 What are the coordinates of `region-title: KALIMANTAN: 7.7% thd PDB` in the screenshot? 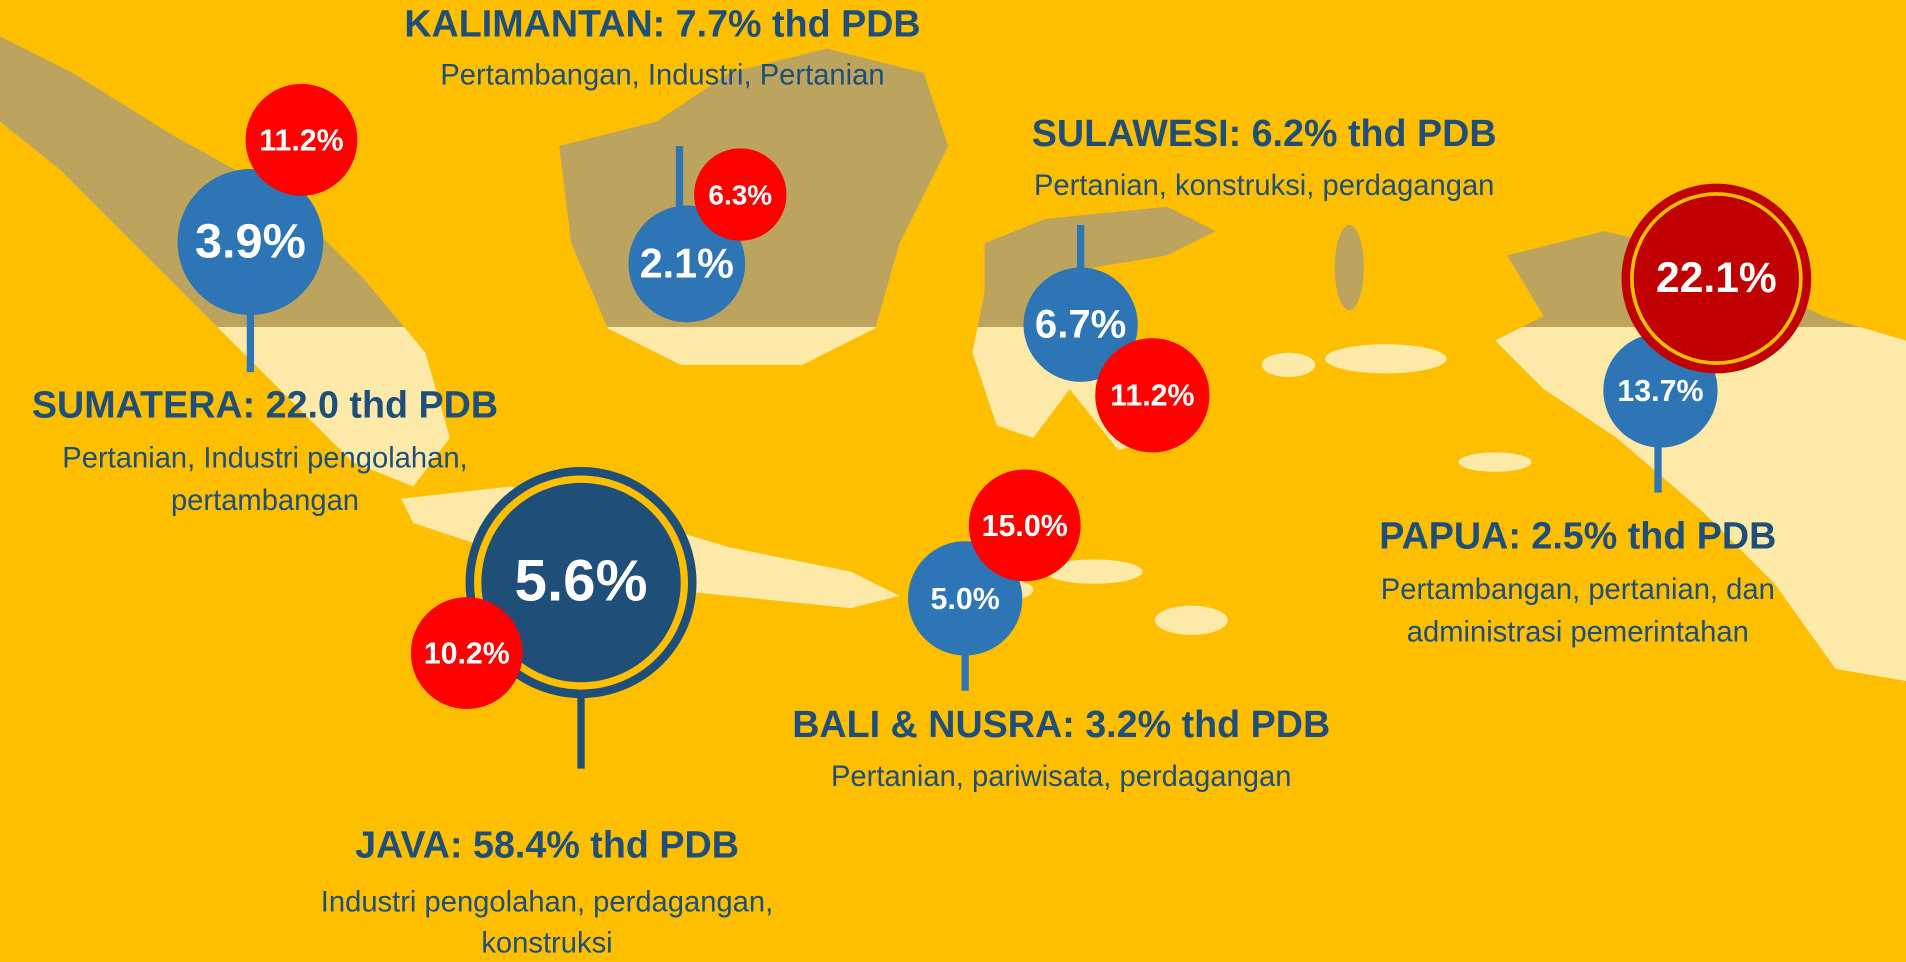 It's located at (662, 24).